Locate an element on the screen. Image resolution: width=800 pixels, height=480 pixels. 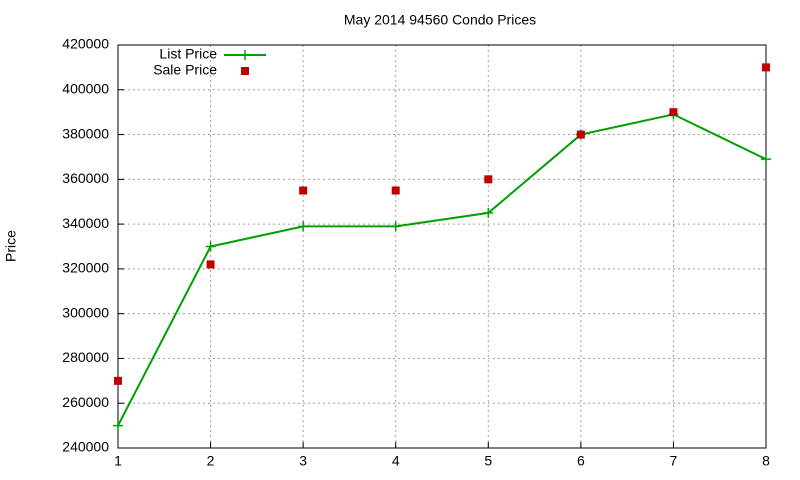
y-tick-label: 420000 is located at coordinates (85, 44).